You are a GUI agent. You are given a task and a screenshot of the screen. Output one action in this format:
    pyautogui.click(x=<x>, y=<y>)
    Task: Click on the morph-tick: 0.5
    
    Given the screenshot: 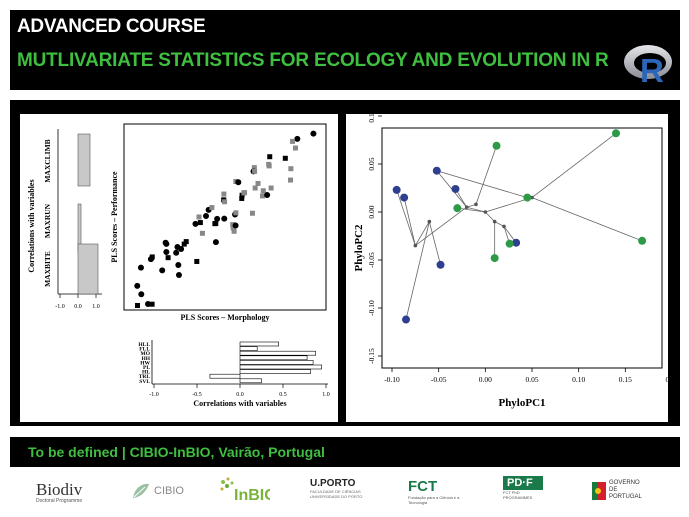 What is the action you would take?
    pyautogui.click(x=283, y=395)
    